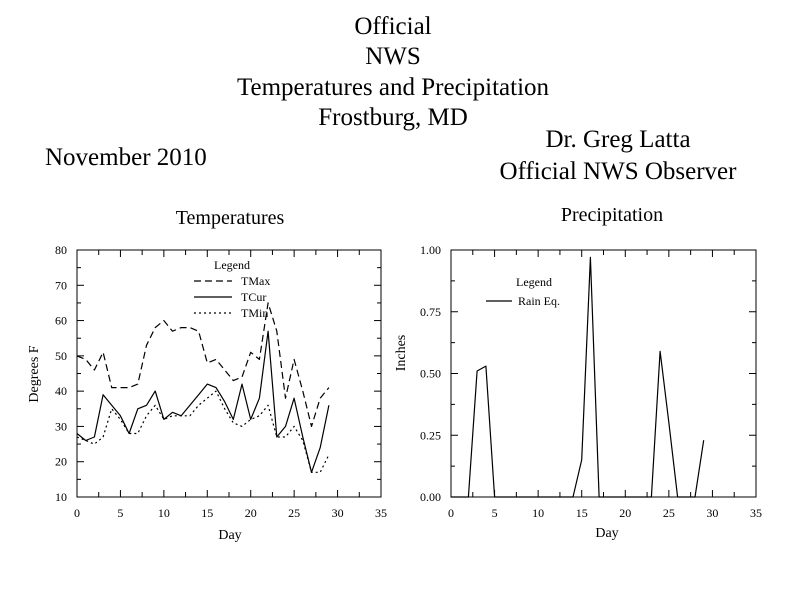  What do you see at coordinates (606, 533) in the screenshot?
I see `chart2-xlabel: Day` at bounding box center [606, 533].